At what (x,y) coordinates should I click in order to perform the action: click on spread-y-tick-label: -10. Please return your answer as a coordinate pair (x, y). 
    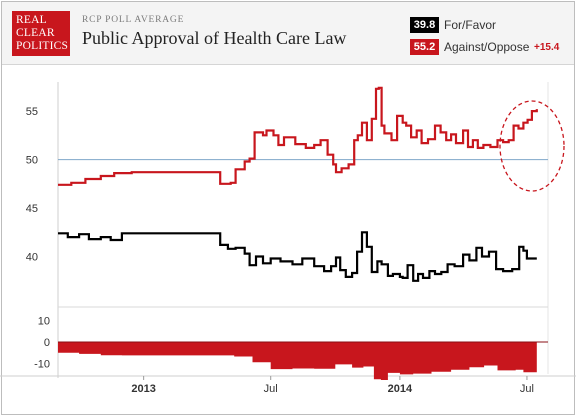
    Looking at the image, I should click on (42, 364).